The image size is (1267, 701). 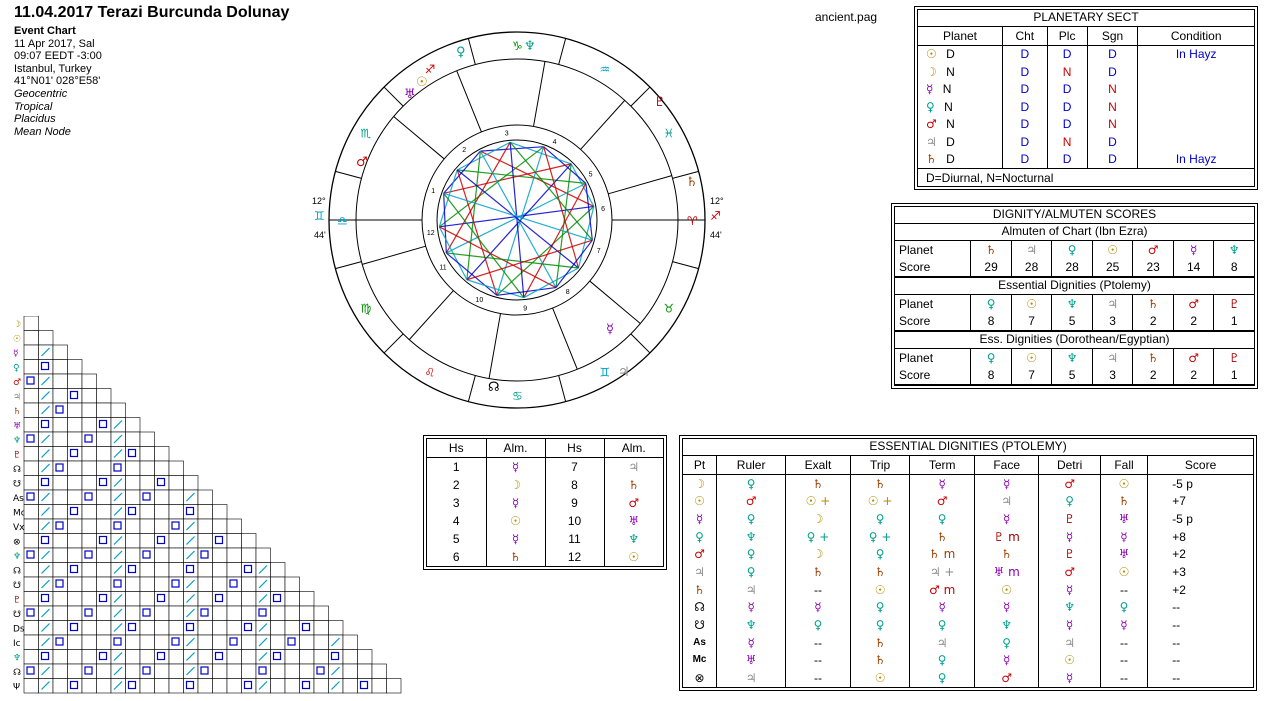 What do you see at coordinates (517, 220) in the screenshot?
I see `aspect-ring` at bounding box center [517, 220].